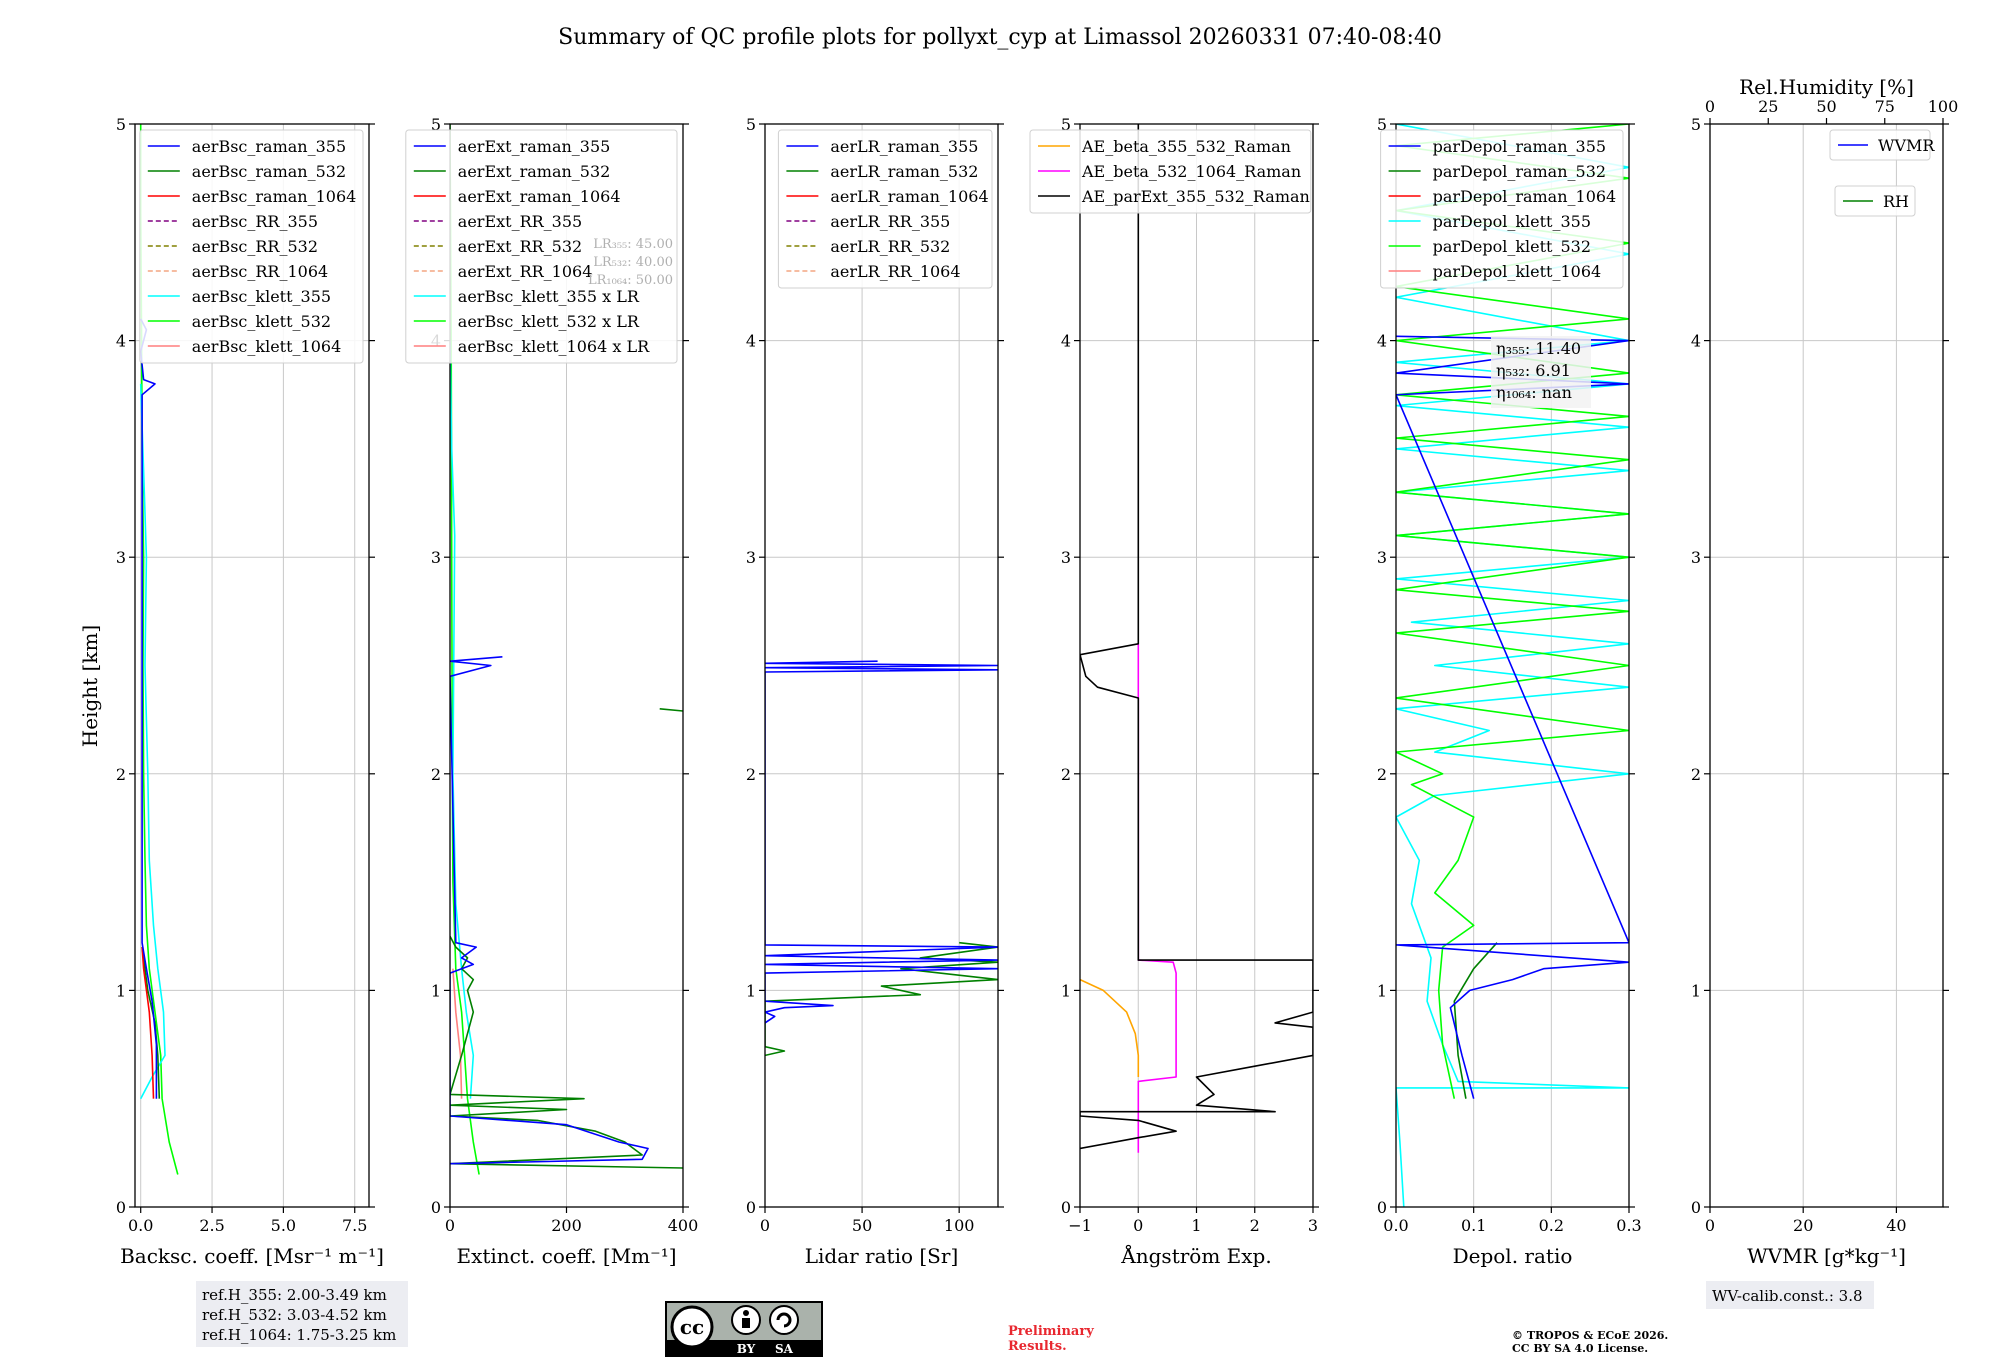 The width and height of the screenshot is (2000, 1360). What do you see at coordinates (1313, 1225) in the screenshot?
I see `x-tick-label: 3` at bounding box center [1313, 1225].